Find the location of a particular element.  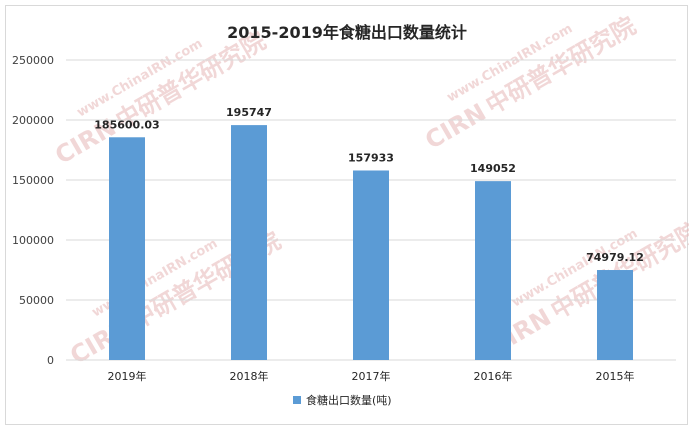

y-axis: 0 50000 100000 150000 200000 250000 is located at coordinates (33, 210).